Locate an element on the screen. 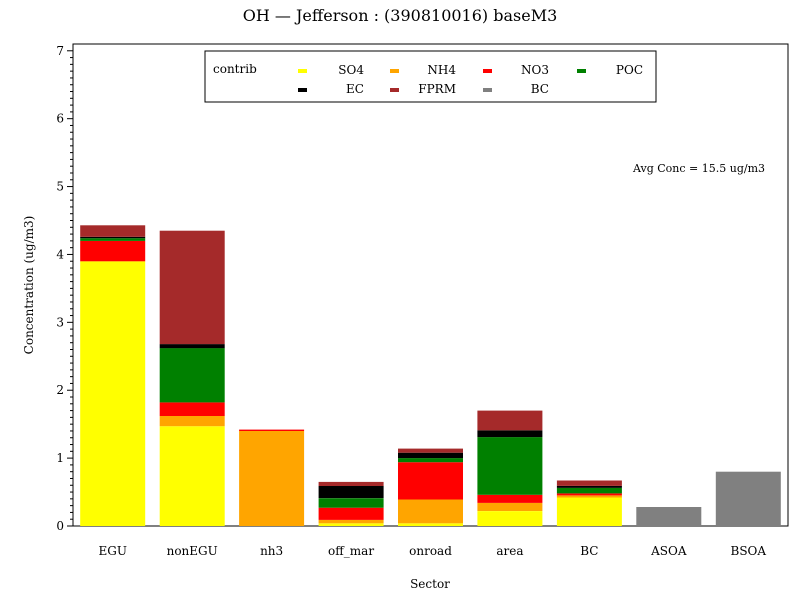 Image resolution: width=800 pixels, height=605 pixels. legend-label-so4: SO4 is located at coordinates (351, 70).